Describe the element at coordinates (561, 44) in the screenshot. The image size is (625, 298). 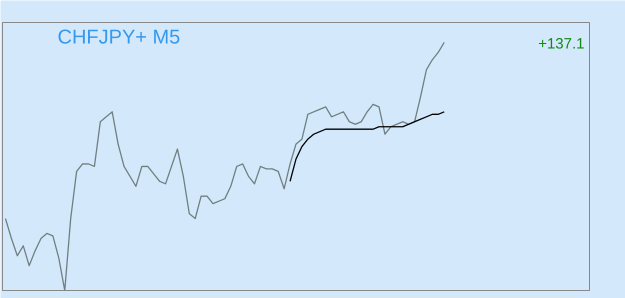
I see `annotation: +137.1` at that location.